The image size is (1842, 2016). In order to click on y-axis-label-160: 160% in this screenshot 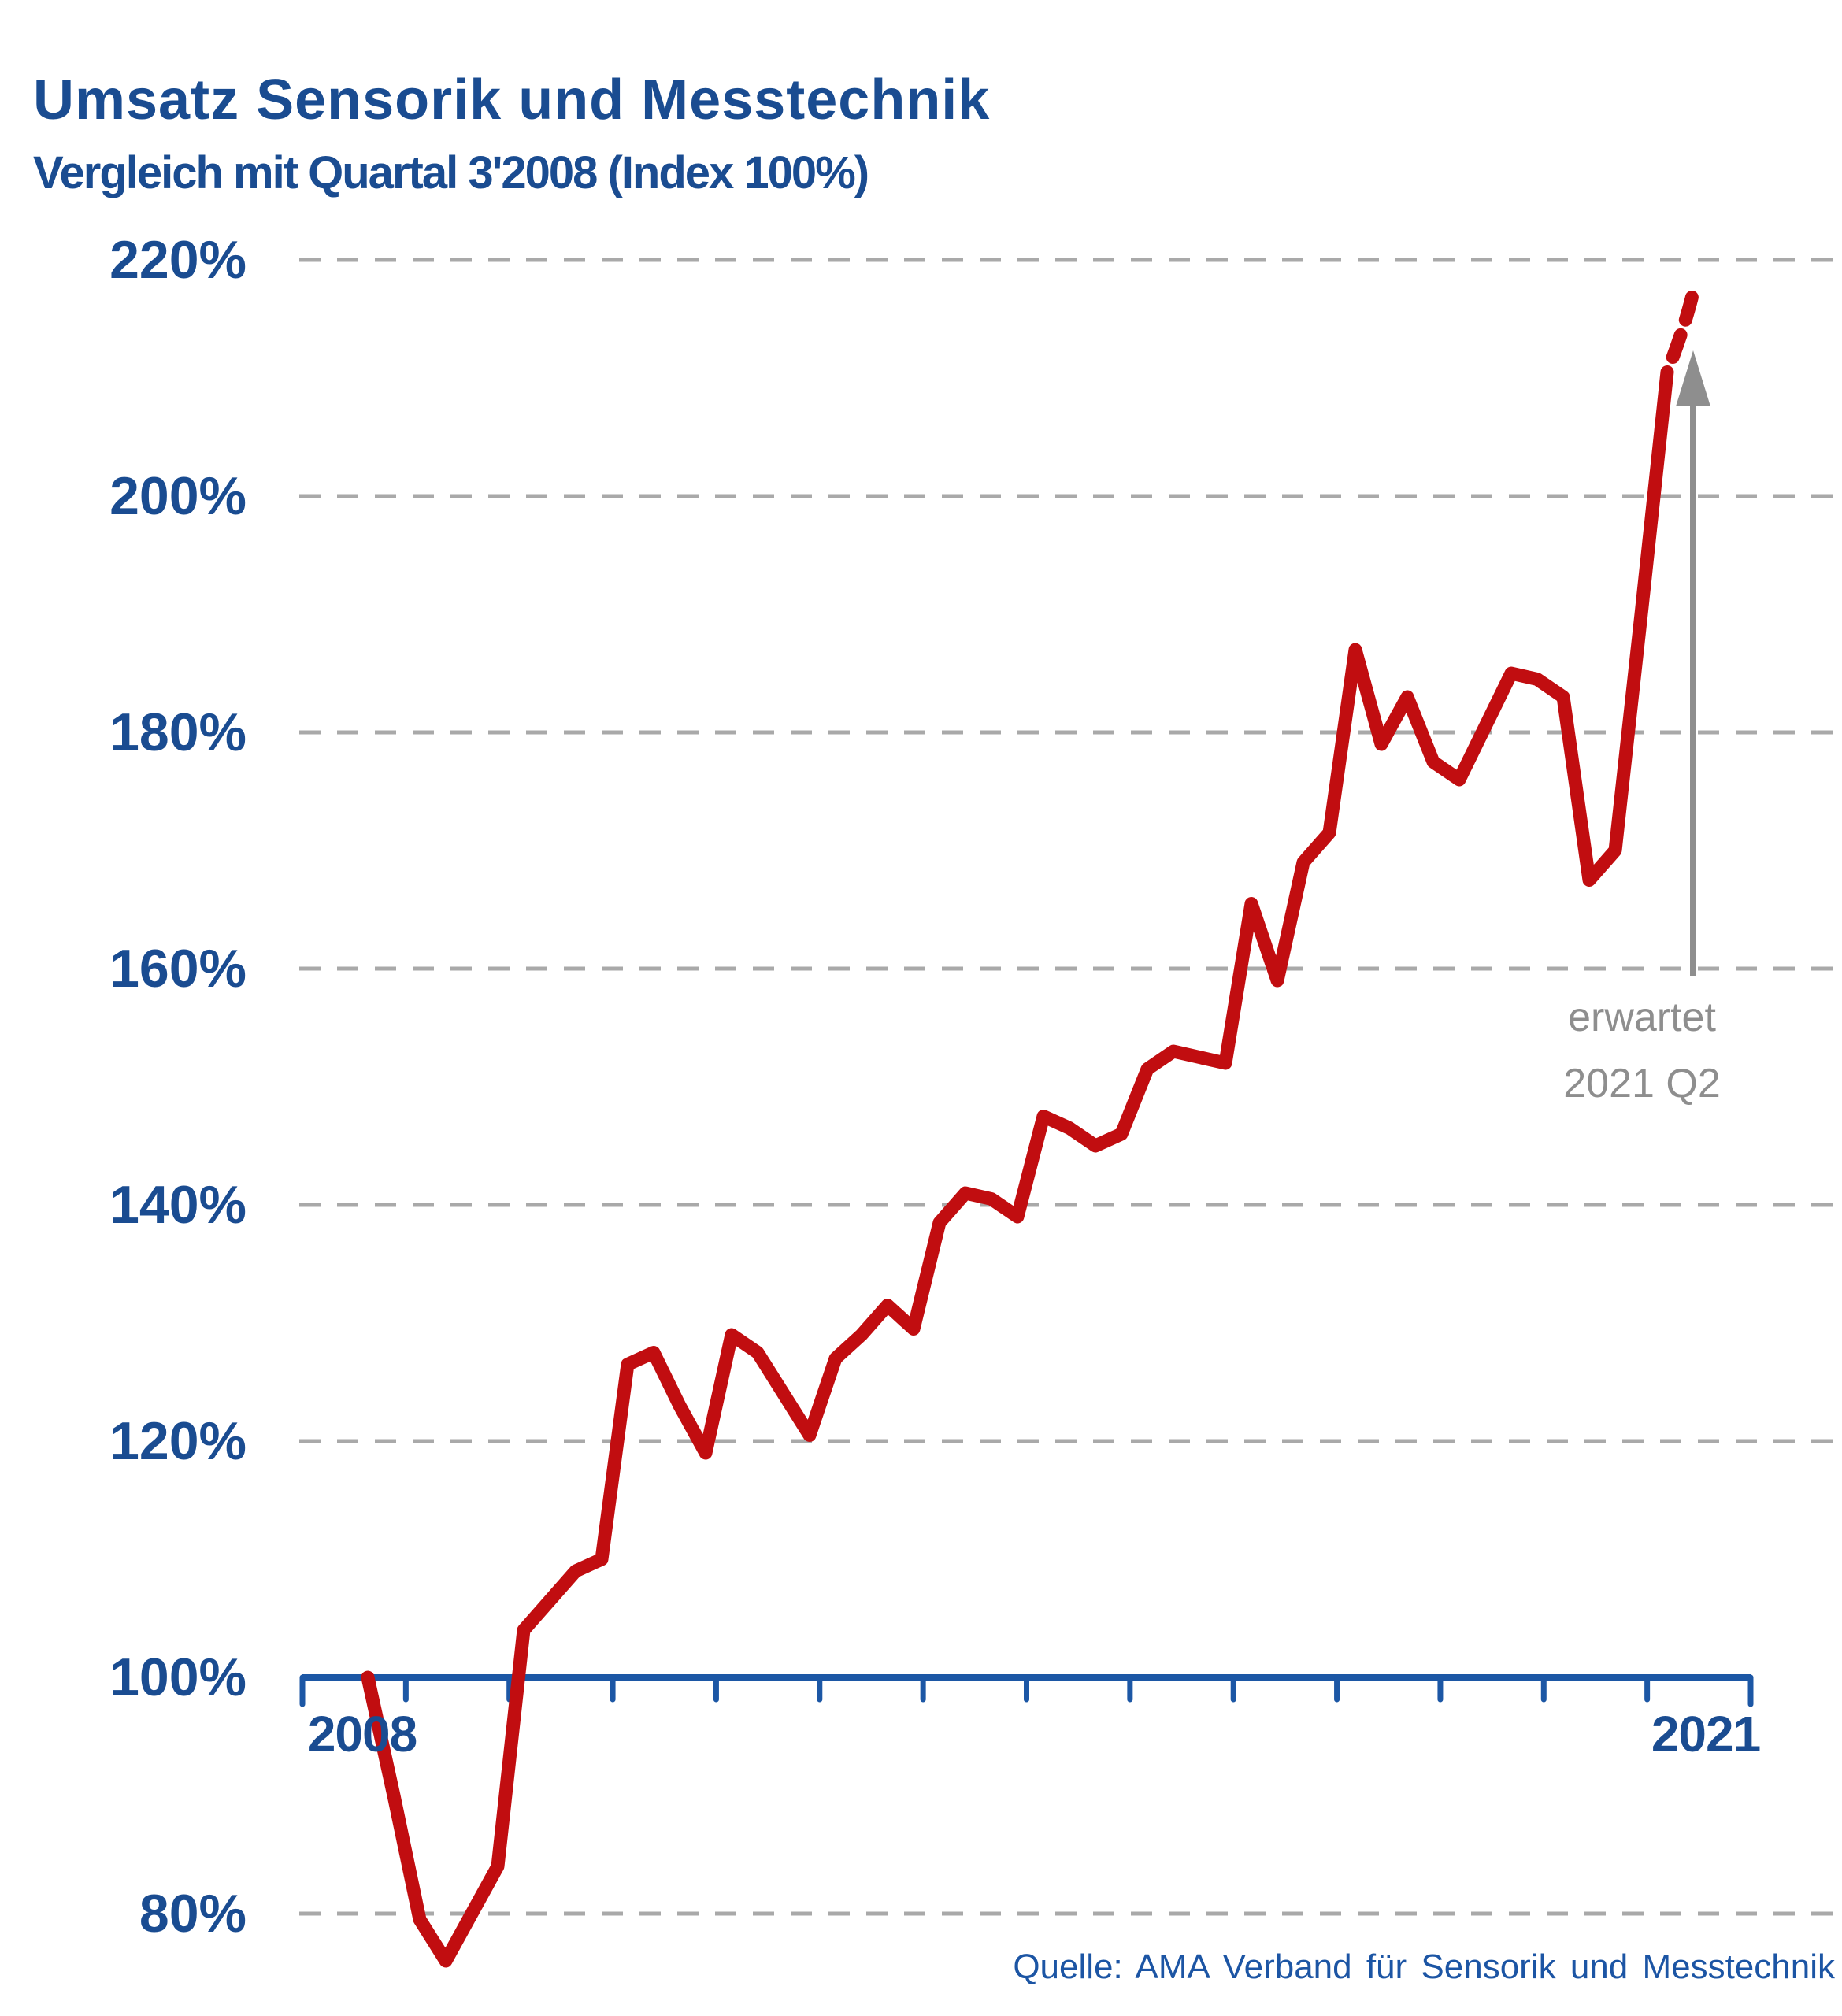, I will do `click(177, 969)`.